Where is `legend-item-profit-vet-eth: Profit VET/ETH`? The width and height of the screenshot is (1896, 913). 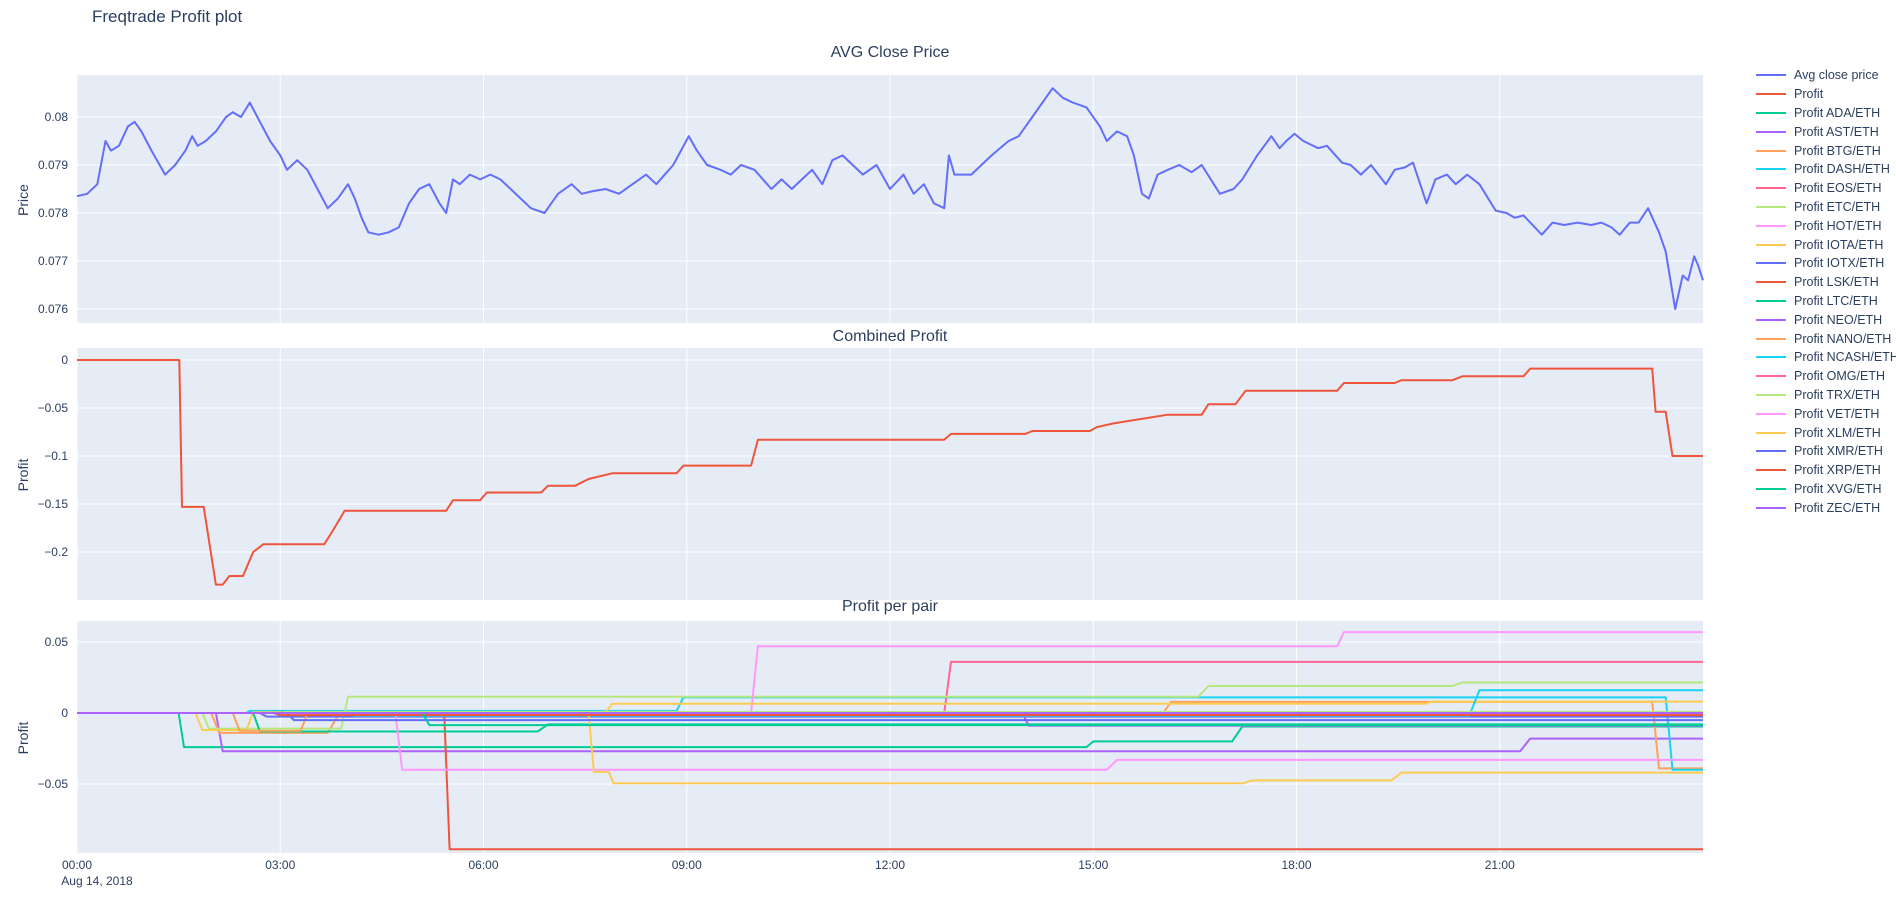 legend-item-profit-vet-eth: Profit VET/ETH is located at coordinates (1826, 413).